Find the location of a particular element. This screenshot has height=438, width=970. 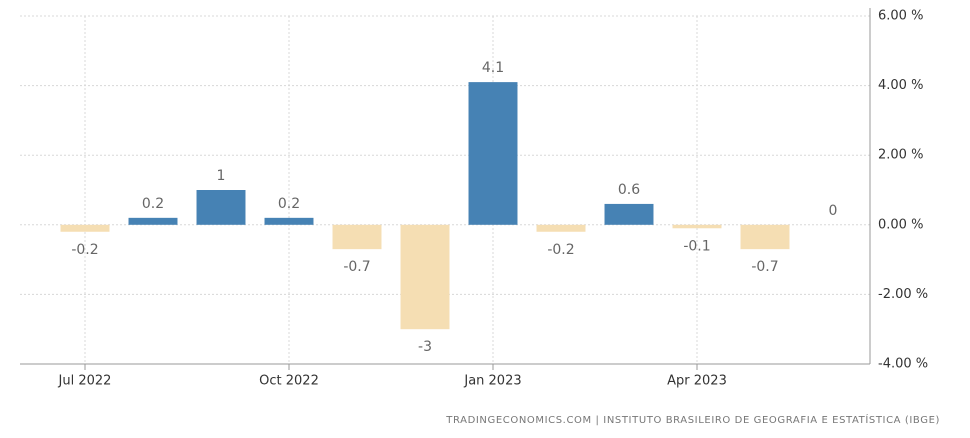

value-label: 4.1 is located at coordinates (493, 68).